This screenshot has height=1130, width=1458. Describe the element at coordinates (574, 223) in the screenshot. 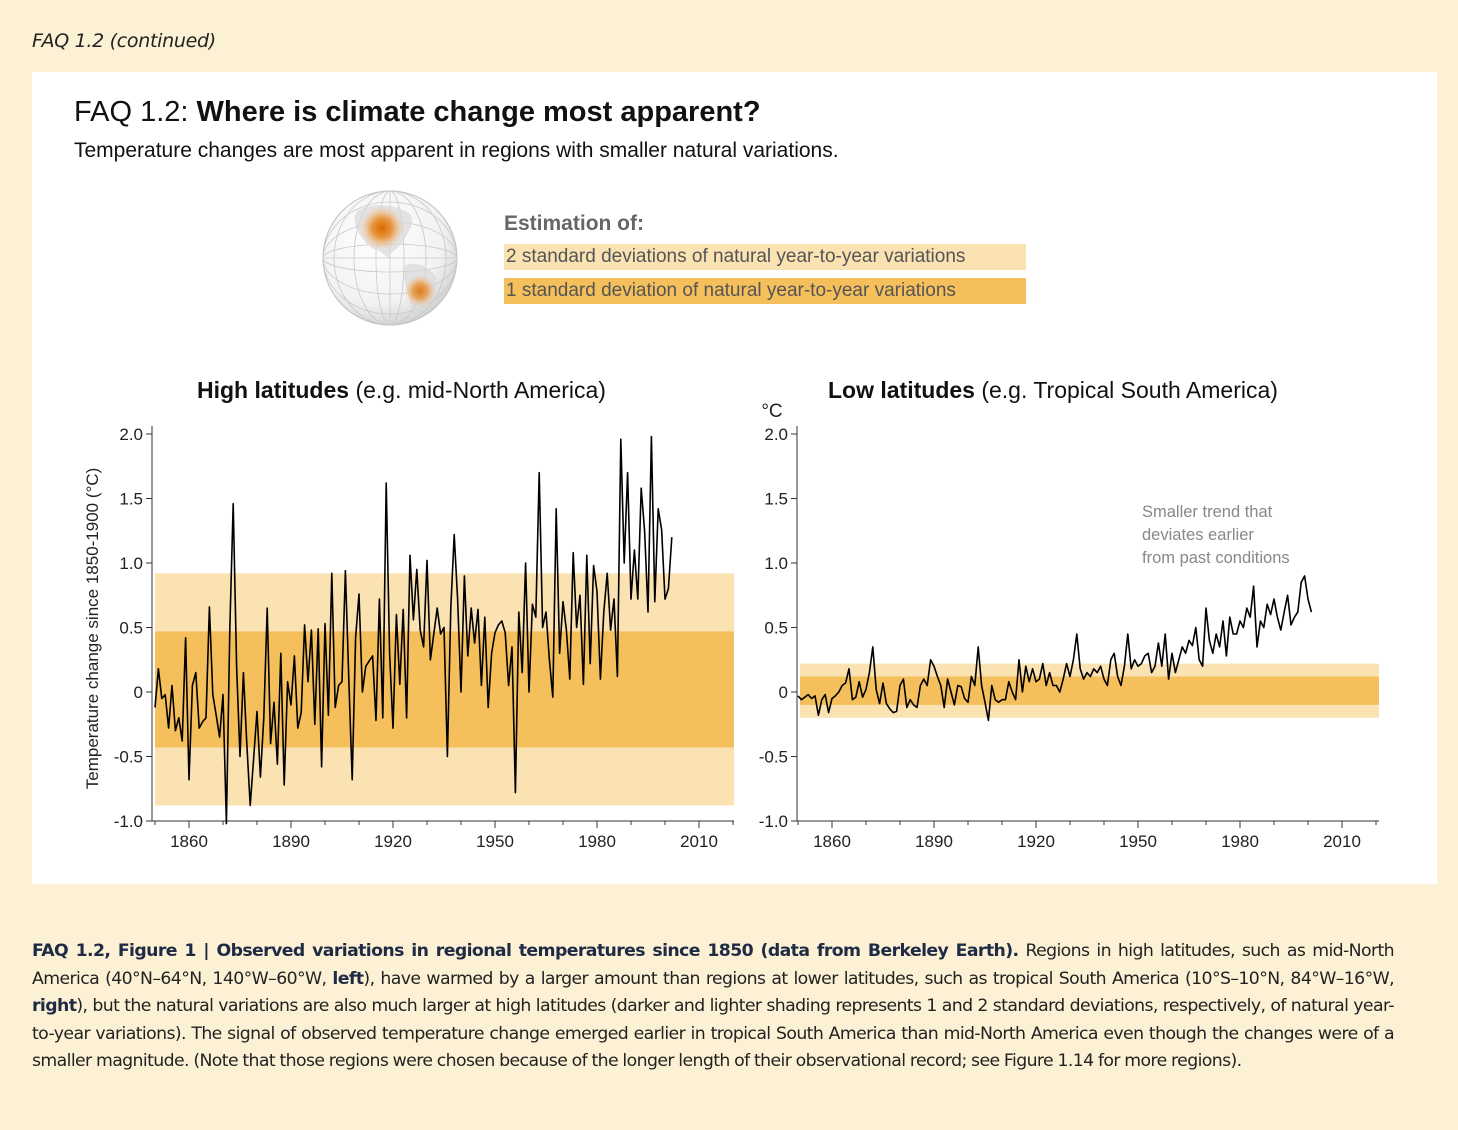

I see `legend-heading: Estimation of:` at that location.